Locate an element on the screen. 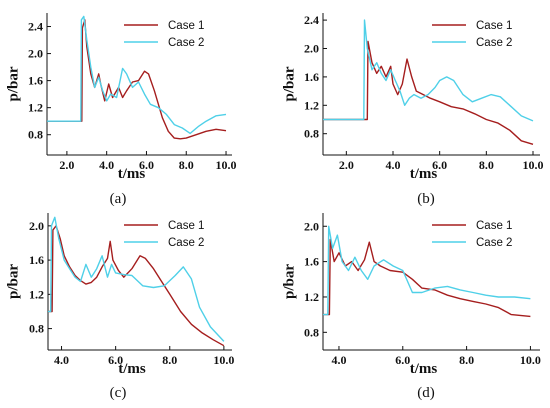  panel-label: (a) is located at coordinates (118, 199).